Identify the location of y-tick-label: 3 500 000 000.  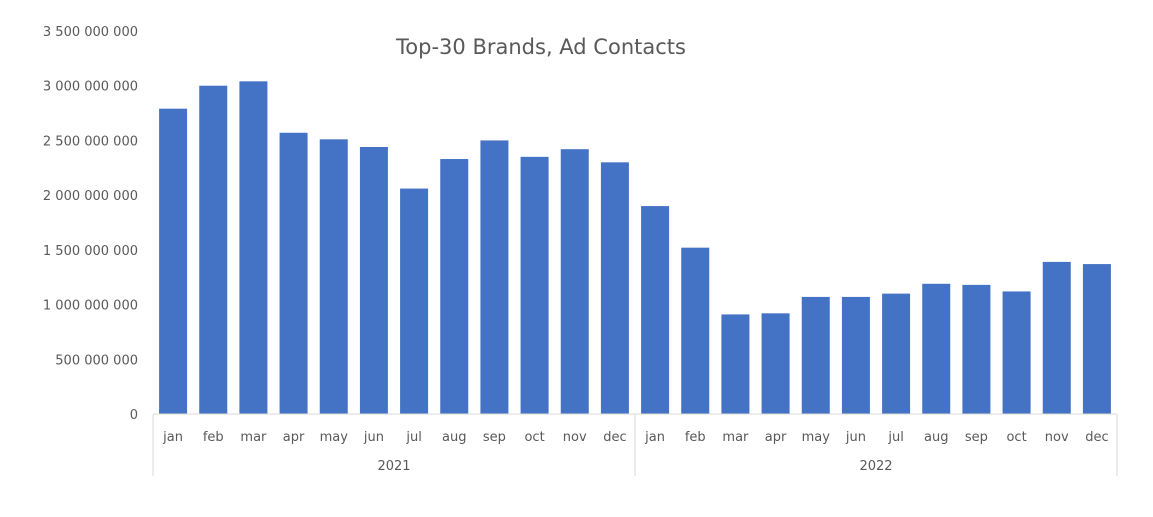
(90, 32).